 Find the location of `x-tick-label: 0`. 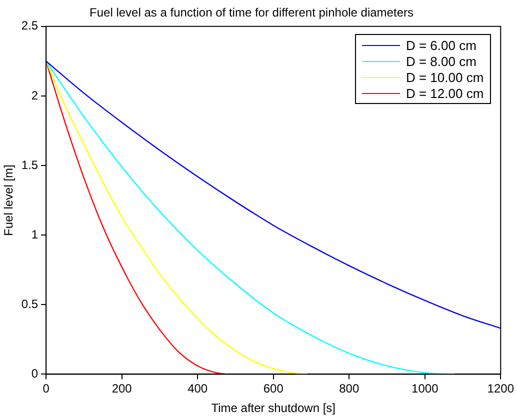

x-tick-label: 0 is located at coordinates (46, 389).